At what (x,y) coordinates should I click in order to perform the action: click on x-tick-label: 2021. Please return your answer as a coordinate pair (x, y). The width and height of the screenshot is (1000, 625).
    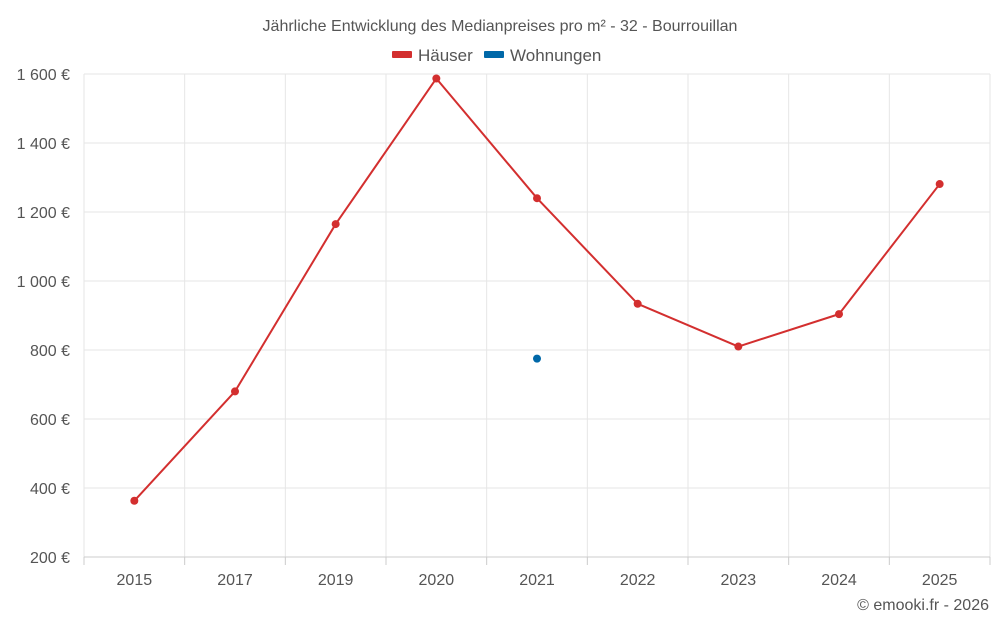
    Looking at the image, I should click on (537, 580).